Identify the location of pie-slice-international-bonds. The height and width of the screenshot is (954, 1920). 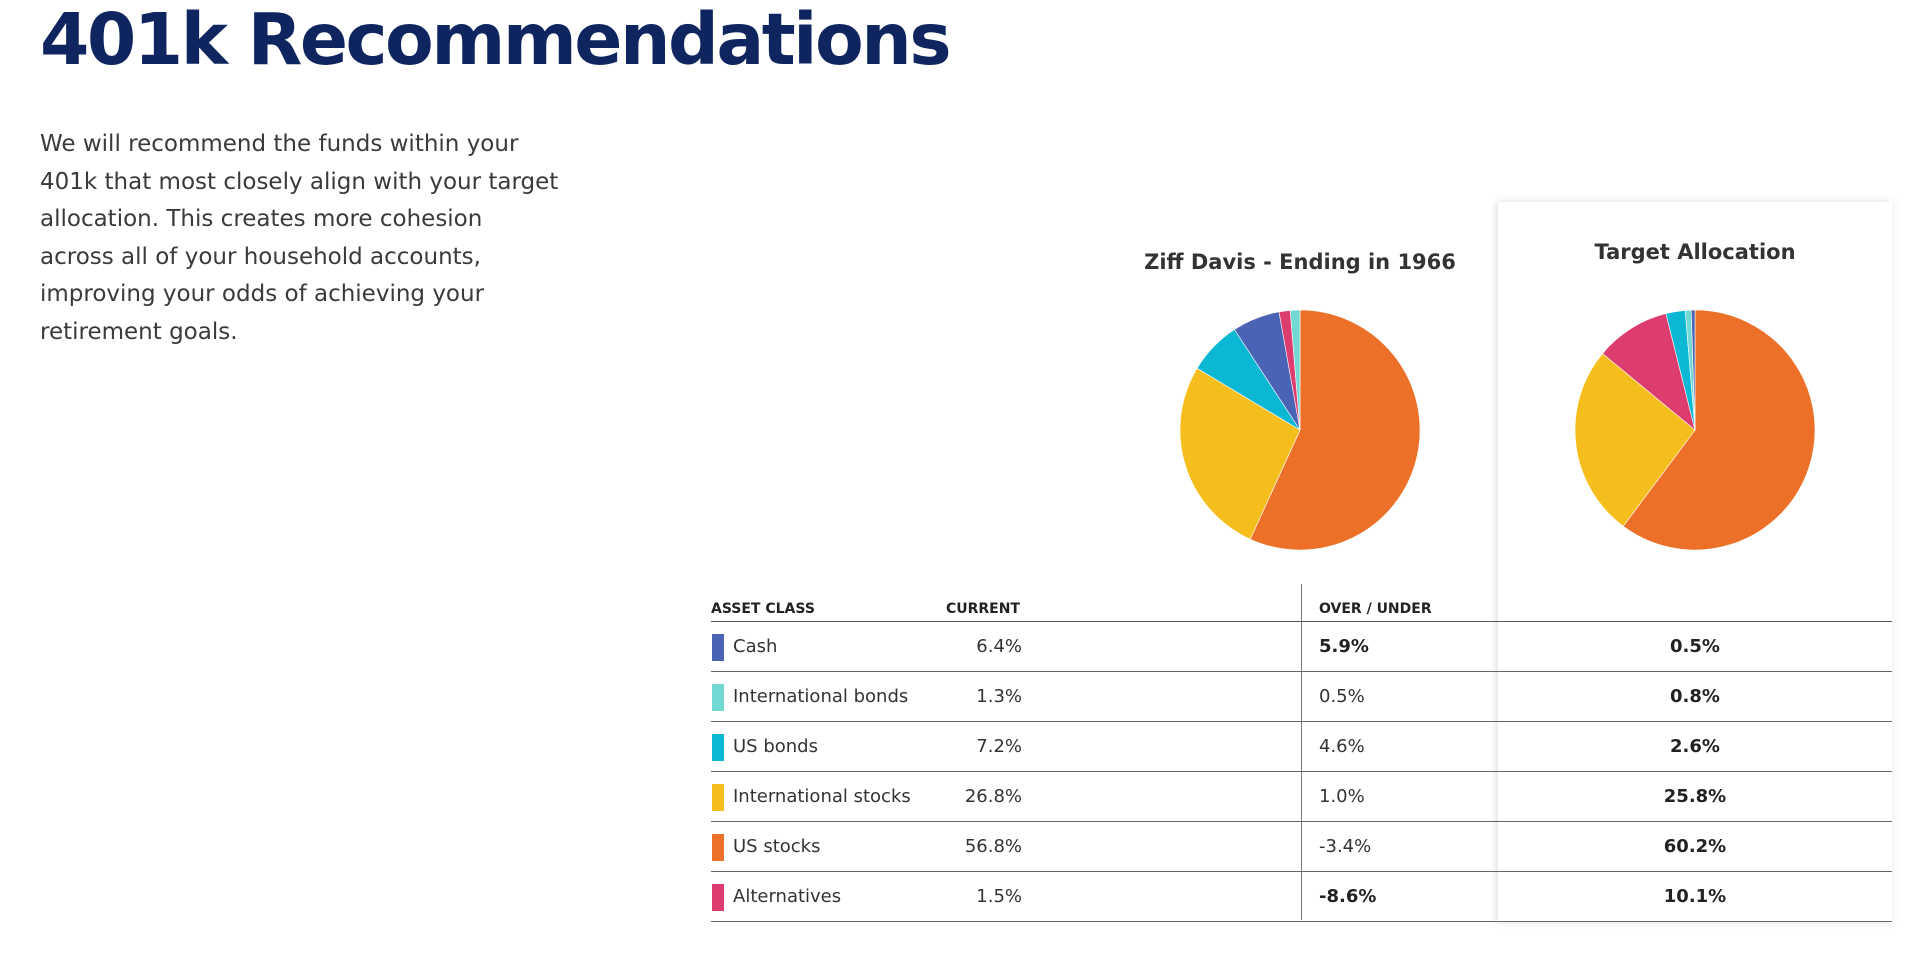
(1295, 370).